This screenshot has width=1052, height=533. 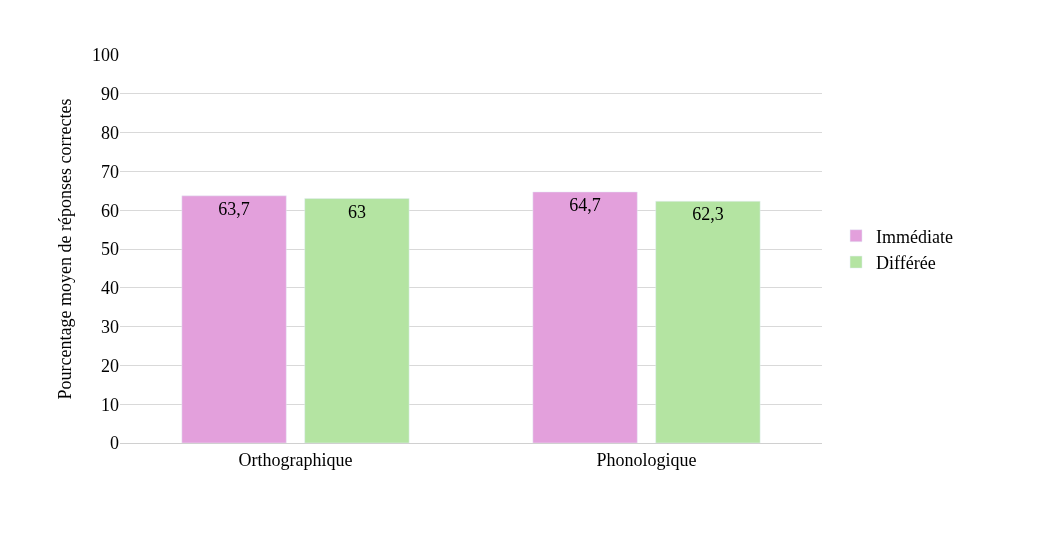 What do you see at coordinates (110, 404) in the screenshot?
I see `y-tick-label: 10` at bounding box center [110, 404].